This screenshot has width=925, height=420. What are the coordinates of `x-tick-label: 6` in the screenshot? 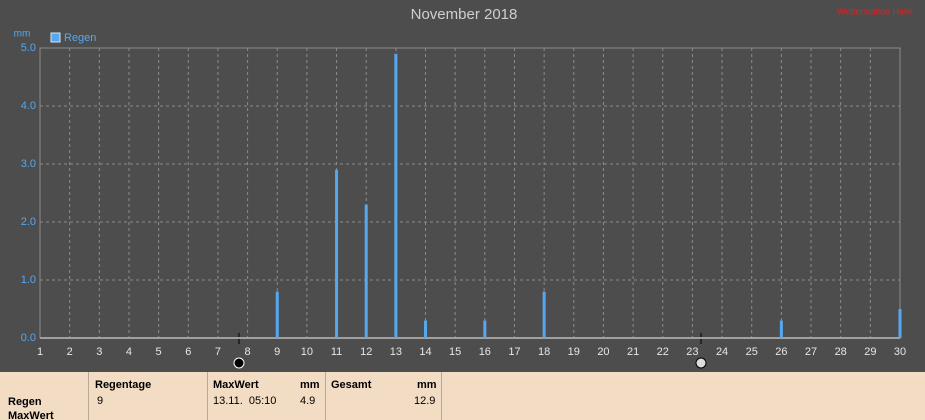 It's located at (188, 352).